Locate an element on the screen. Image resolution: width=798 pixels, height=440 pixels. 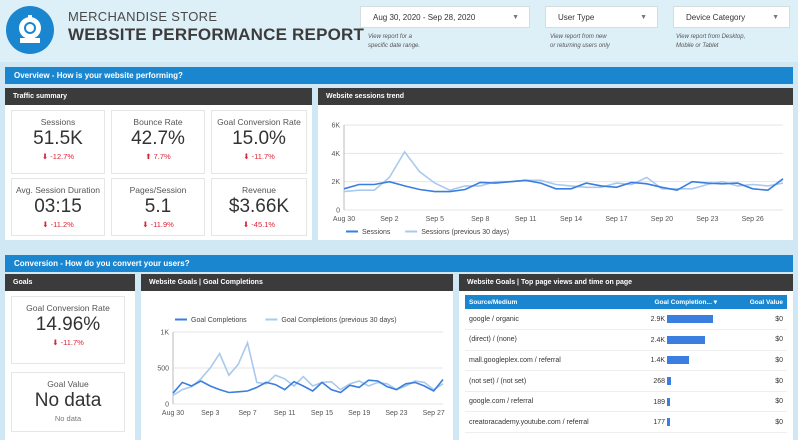
column-header-goal-completions: Goal Completion... ▾ is located at coordinates (667, 302).